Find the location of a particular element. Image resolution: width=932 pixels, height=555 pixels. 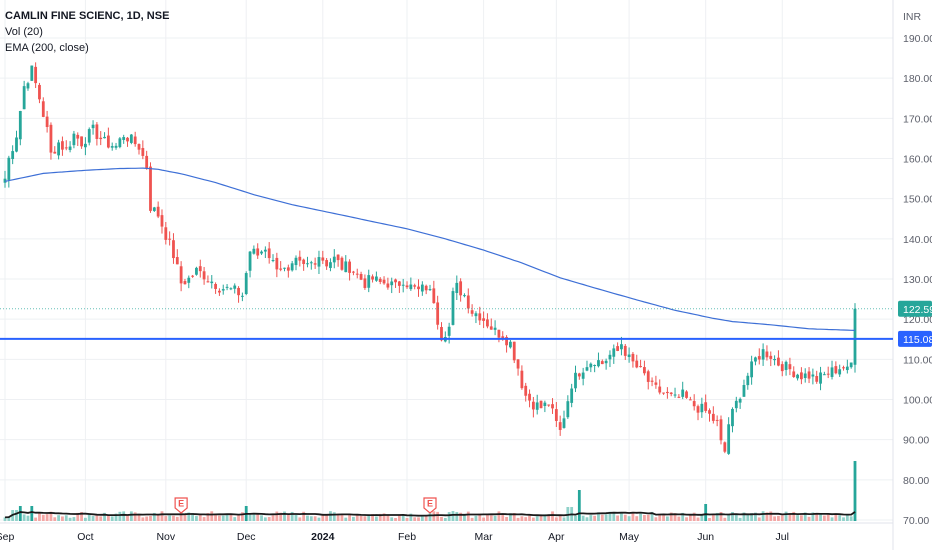

symbol-title: CAMLIN FINE SCIENC, 1D, NSE is located at coordinates (87, 16).